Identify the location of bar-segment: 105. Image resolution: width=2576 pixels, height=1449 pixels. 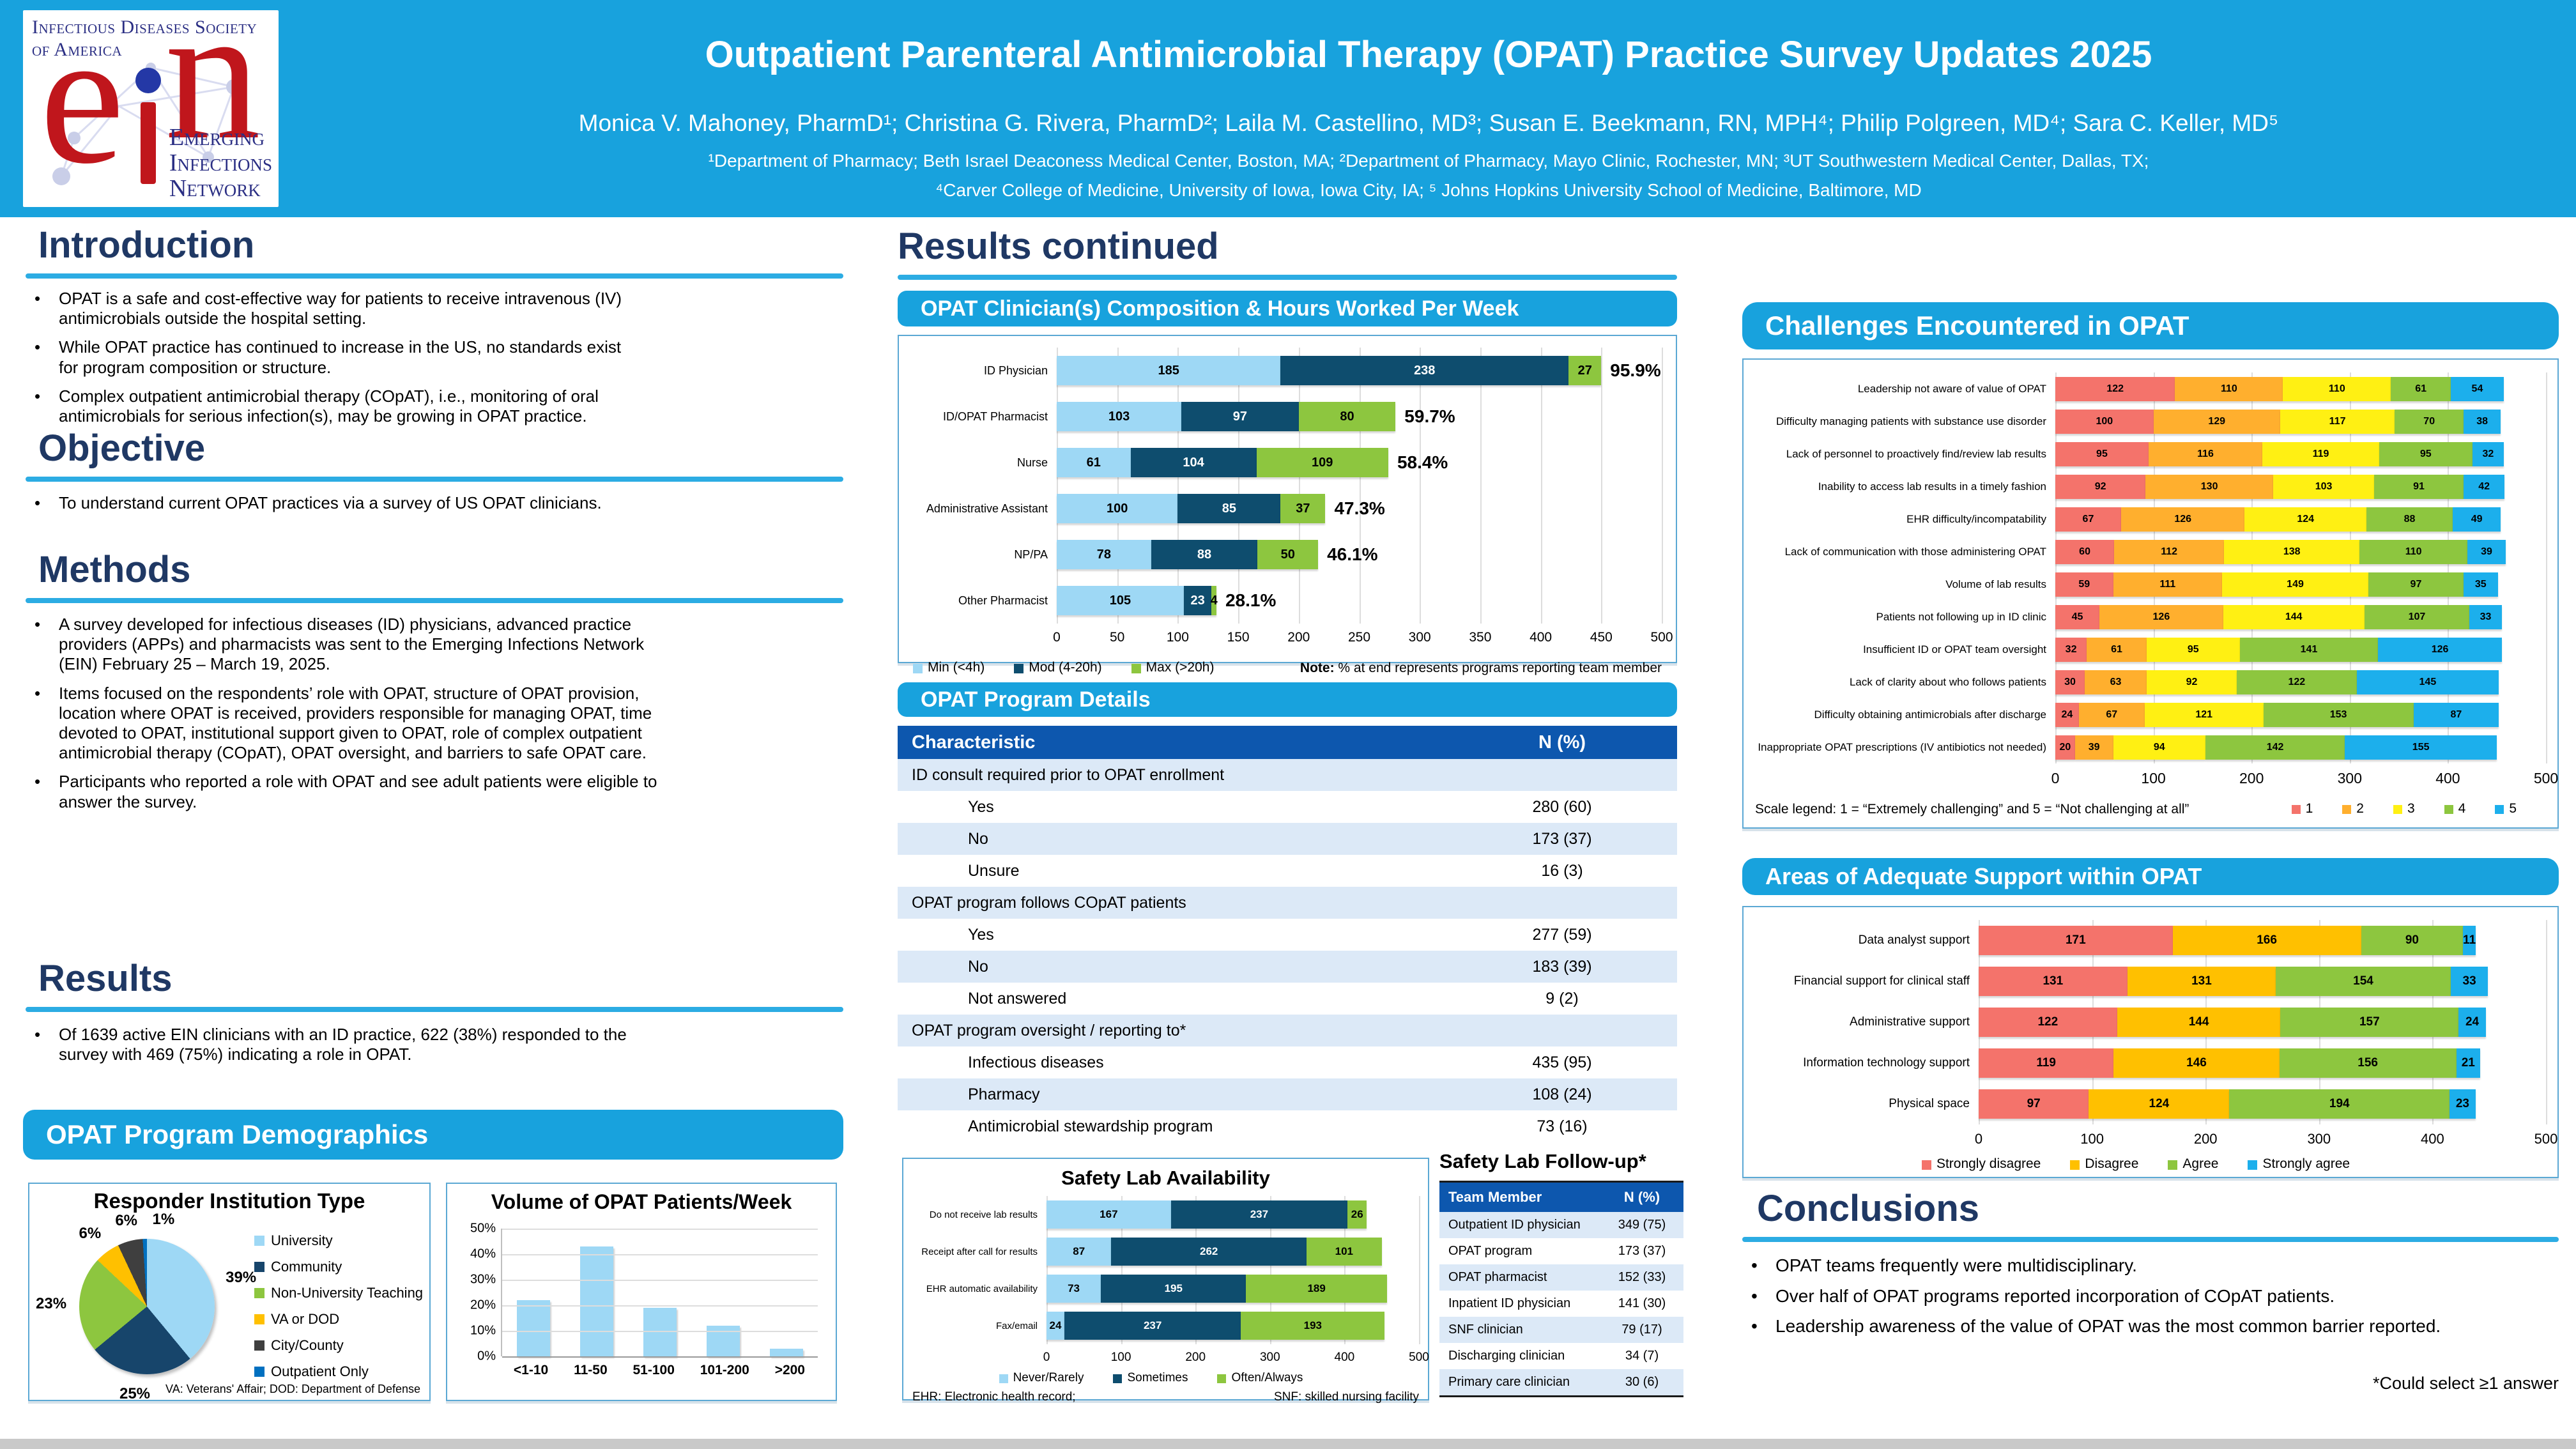
(1120, 600).